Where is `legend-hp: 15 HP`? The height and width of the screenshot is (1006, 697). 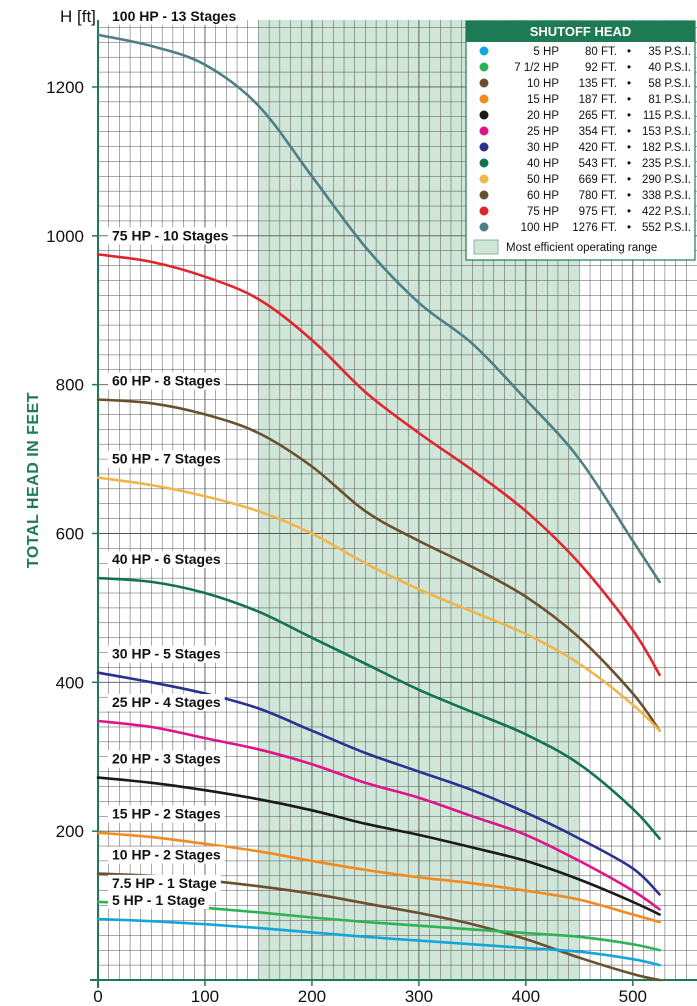 legend-hp: 15 HP is located at coordinates (543, 100).